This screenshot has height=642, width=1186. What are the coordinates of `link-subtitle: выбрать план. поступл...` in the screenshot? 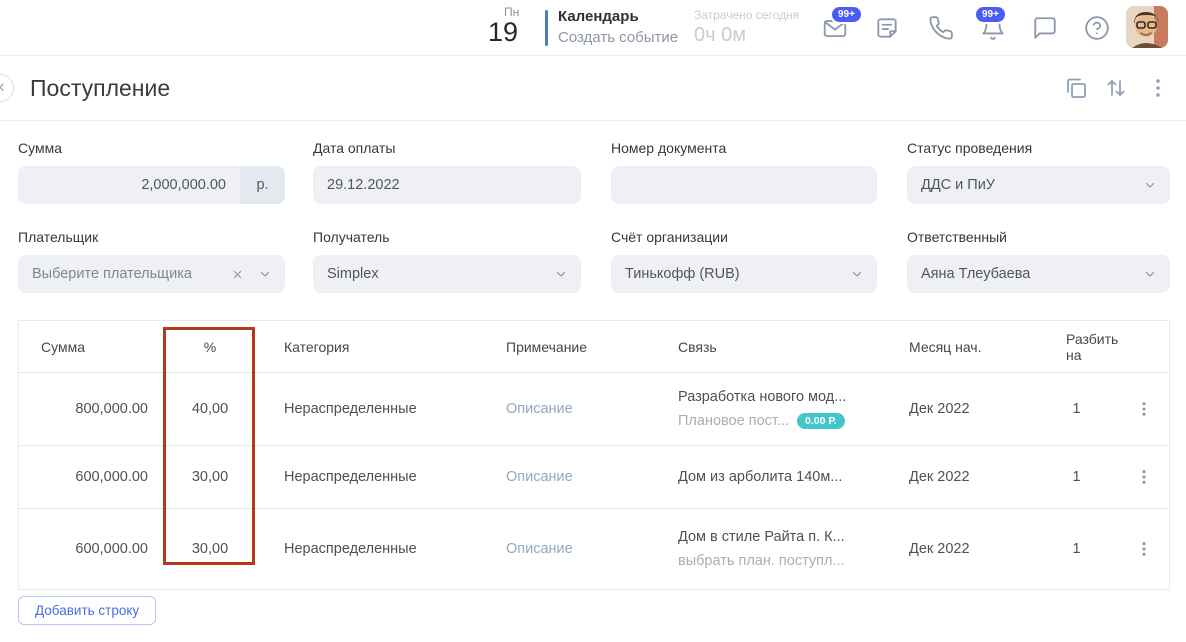 It's located at (788, 561).